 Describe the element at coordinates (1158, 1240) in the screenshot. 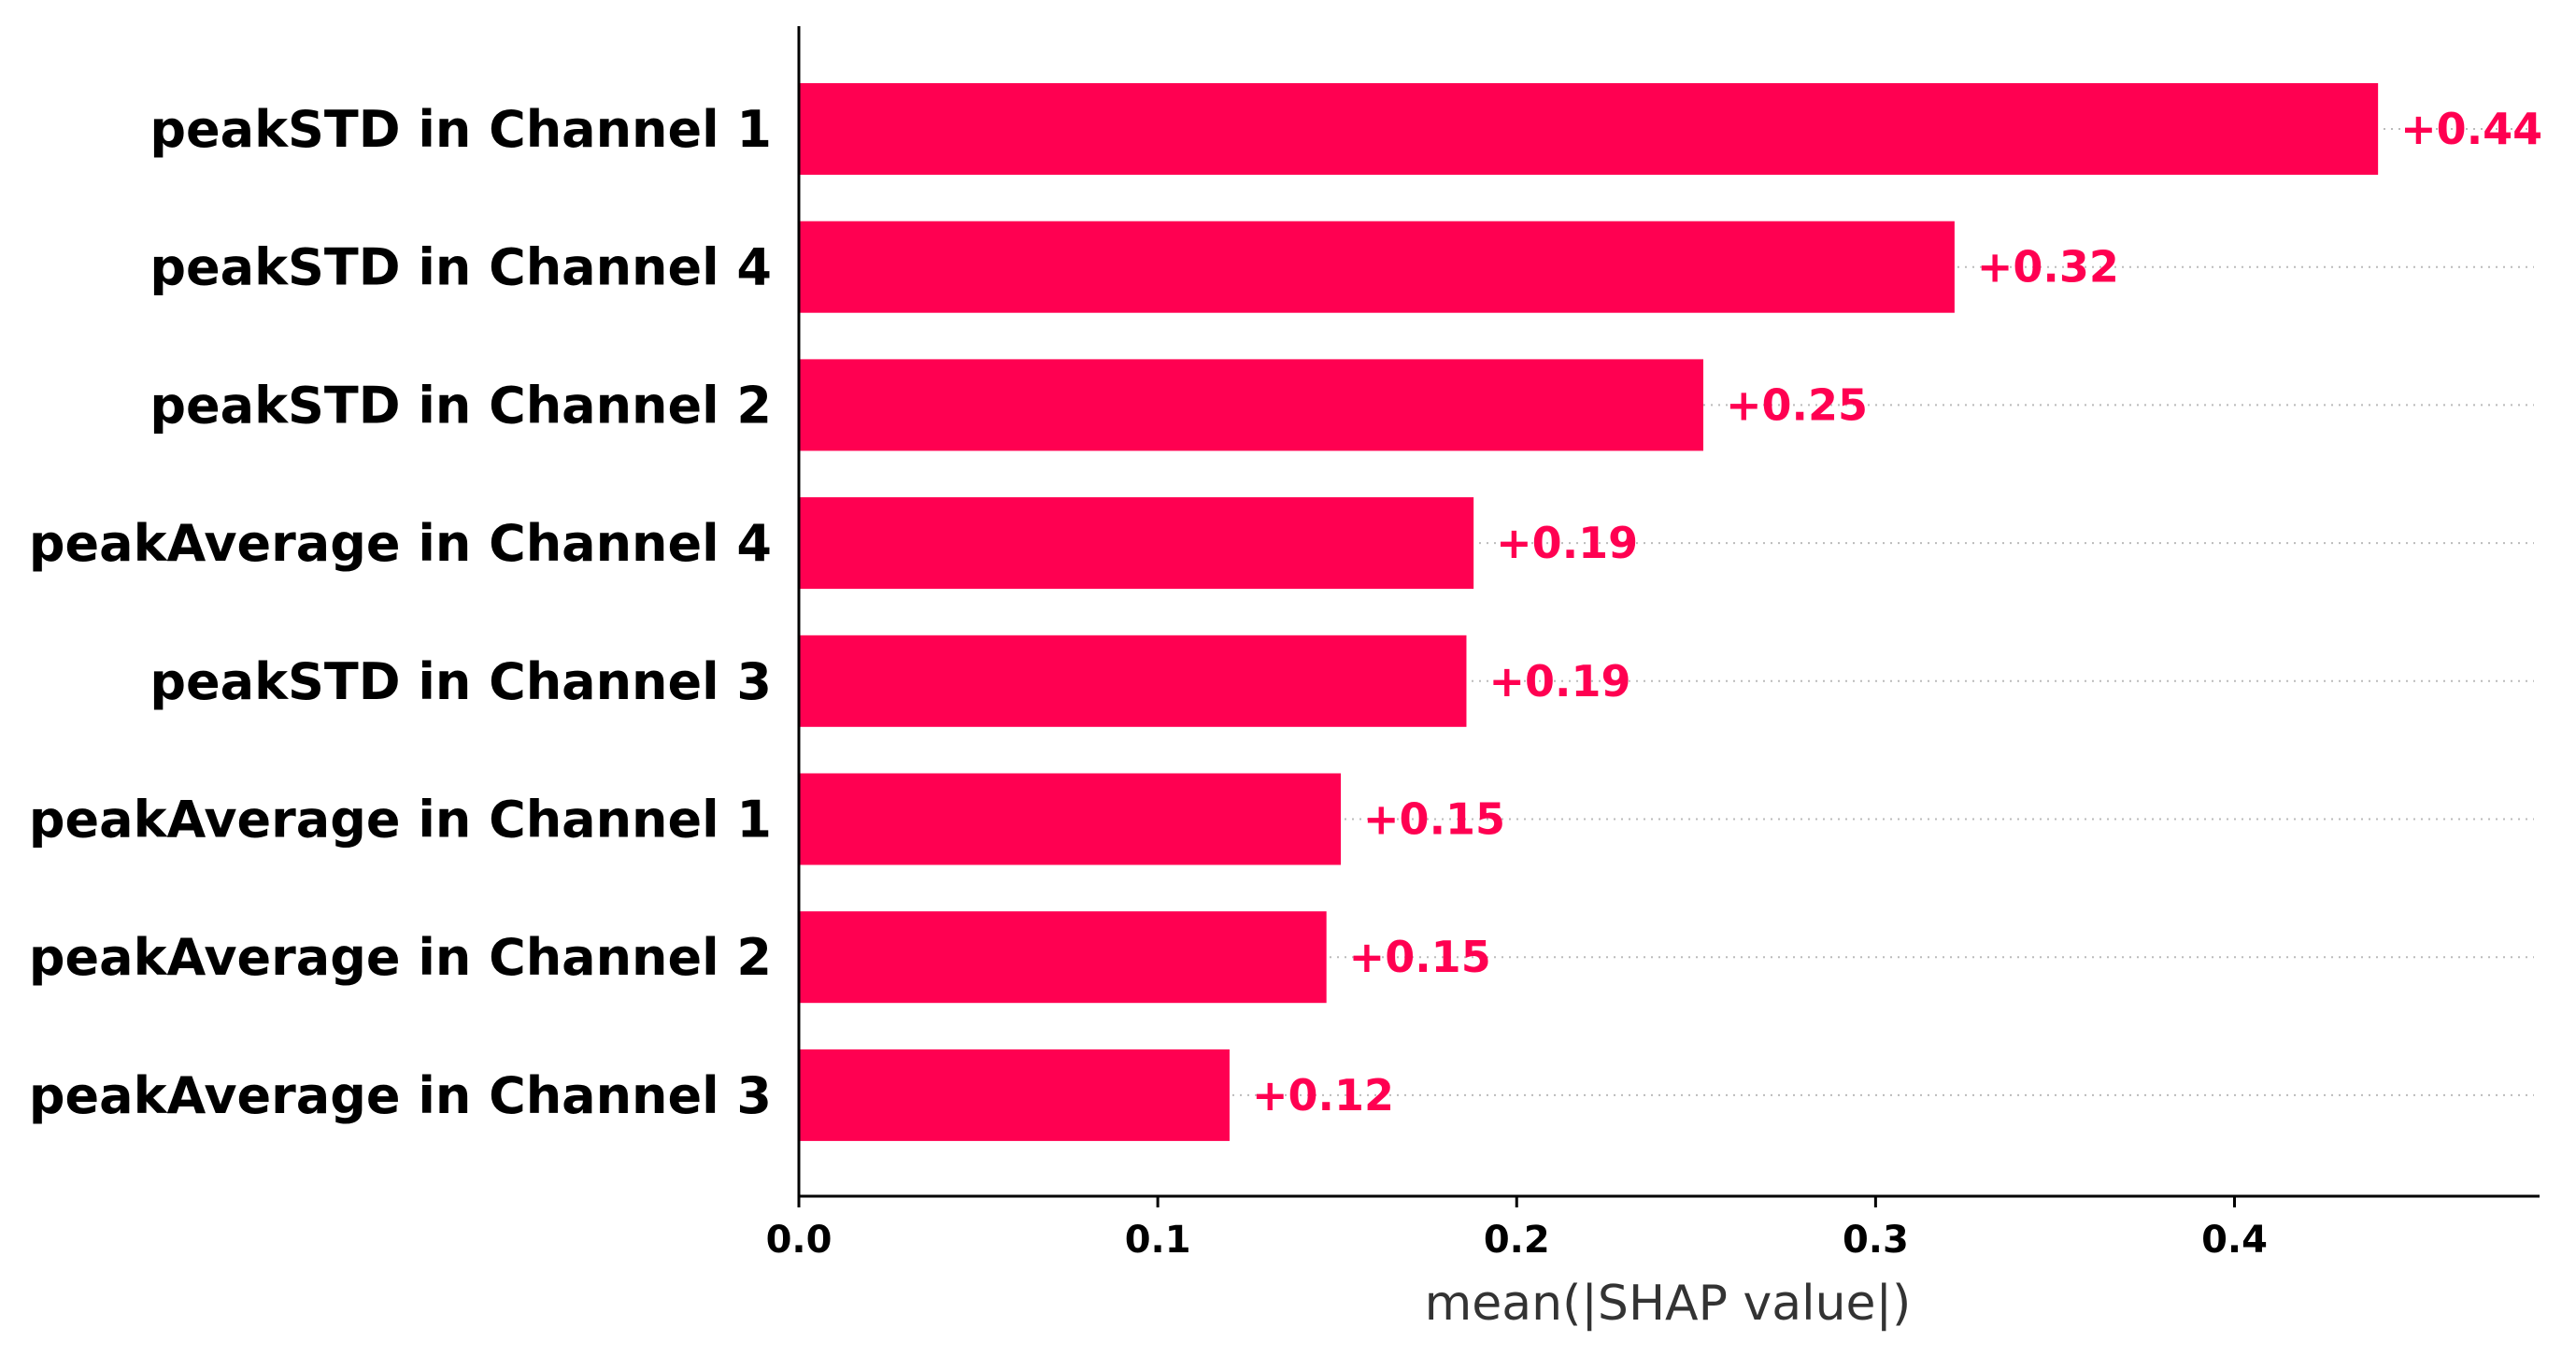

I see `x-tick-label: 0.1` at that location.